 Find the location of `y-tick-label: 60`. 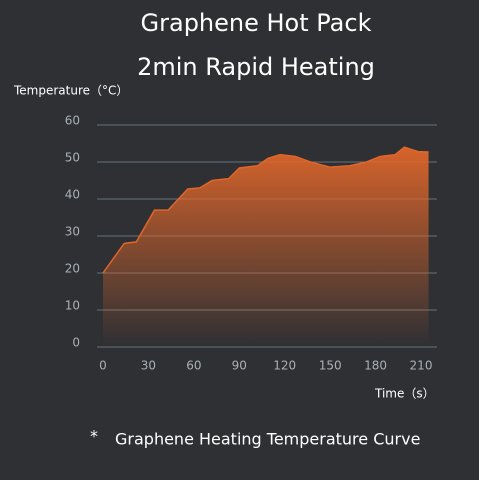

y-tick-label: 60 is located at coordinates (72, 121).